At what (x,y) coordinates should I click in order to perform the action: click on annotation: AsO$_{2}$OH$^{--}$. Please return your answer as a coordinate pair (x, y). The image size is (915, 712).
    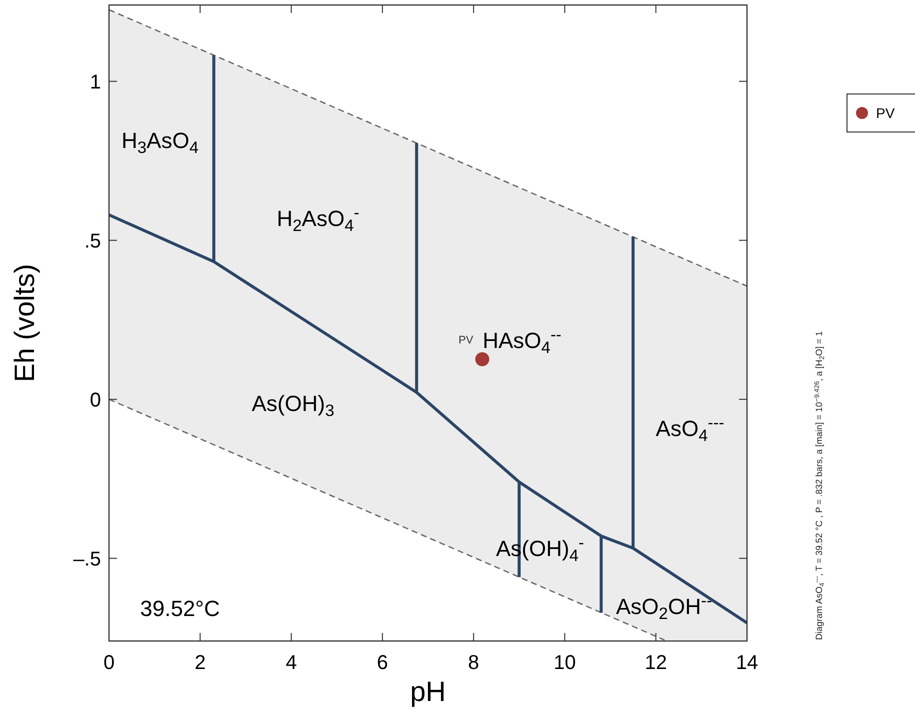
    Looking at the image, I should click on (664, 608).